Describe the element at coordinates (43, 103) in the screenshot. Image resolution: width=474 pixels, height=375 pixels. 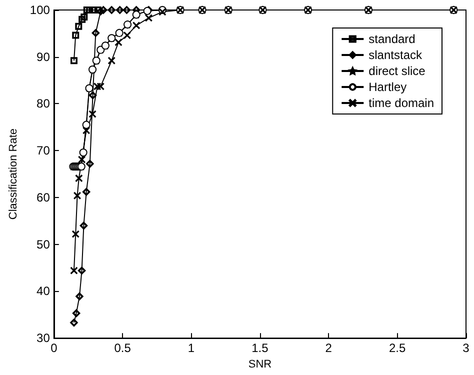
I see `y-tick-label: 80` at that location.